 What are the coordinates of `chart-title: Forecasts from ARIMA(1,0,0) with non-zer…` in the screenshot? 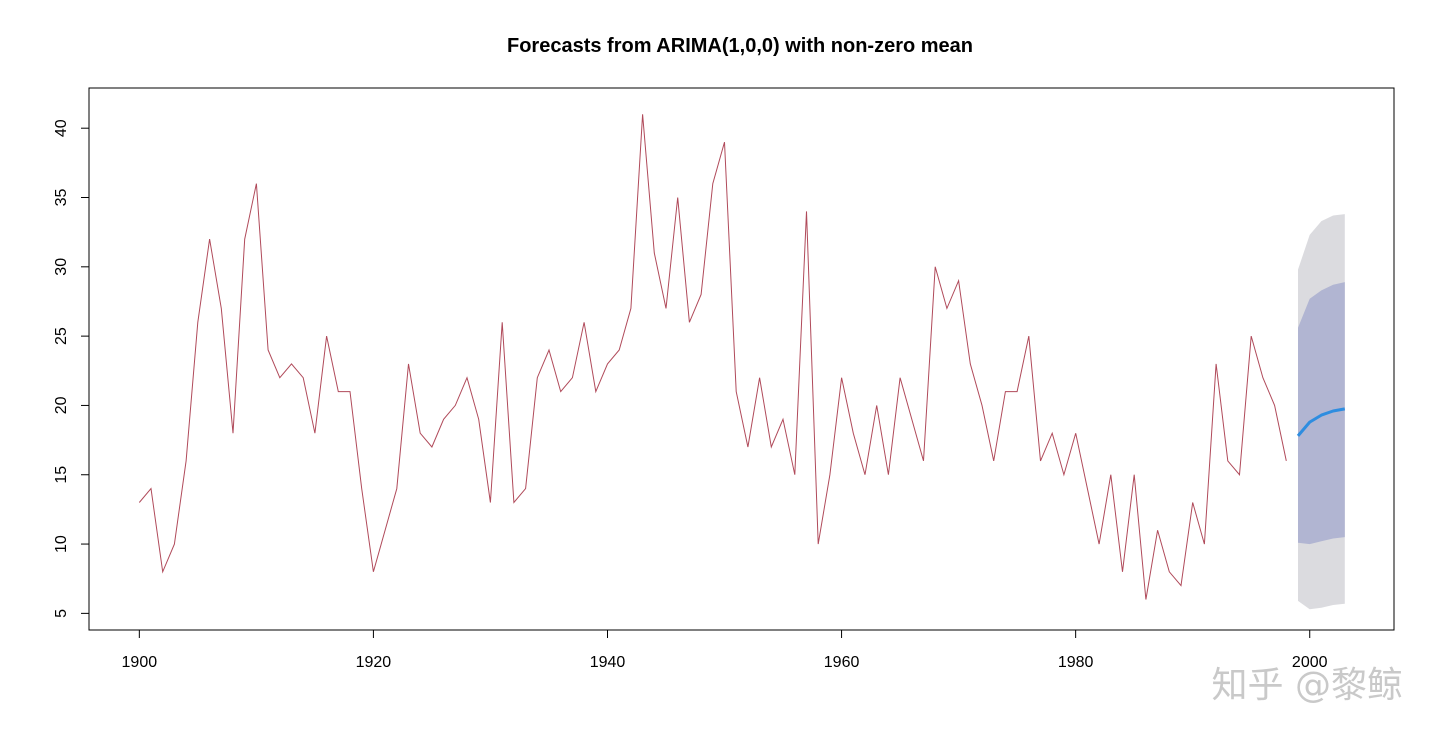 It's located at (740, 46).